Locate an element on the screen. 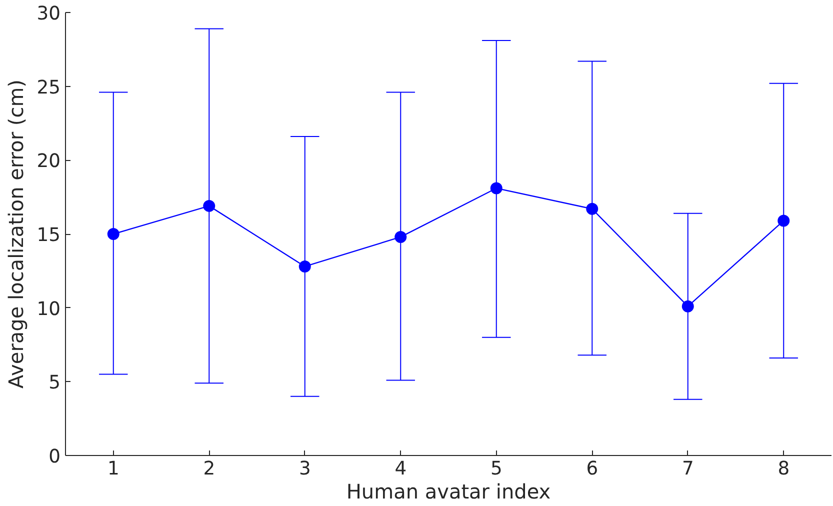 This screenshot has height=506, width=833. x-tick-label: 8 is located at coordinates (784, 469).